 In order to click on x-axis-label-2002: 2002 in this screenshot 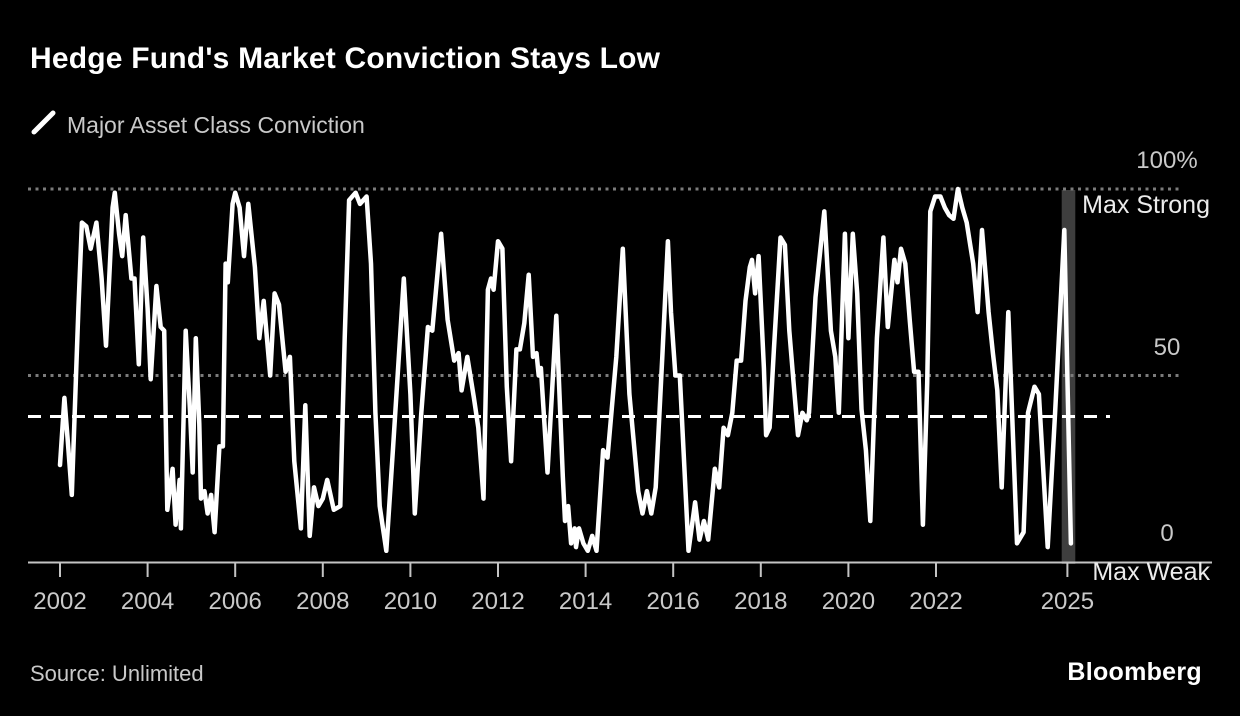, I will do `click(60, 601)`.